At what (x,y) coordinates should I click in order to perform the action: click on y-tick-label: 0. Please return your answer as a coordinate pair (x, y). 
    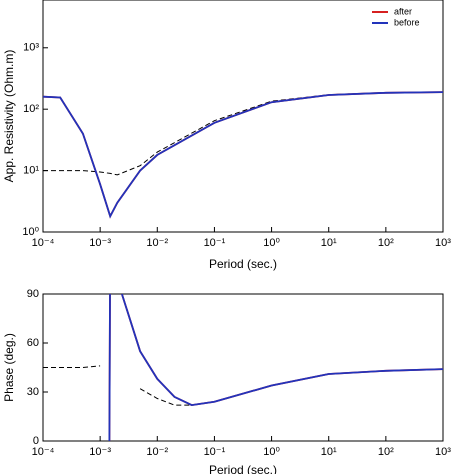
    Looking at the image, I should click on (36, 441).